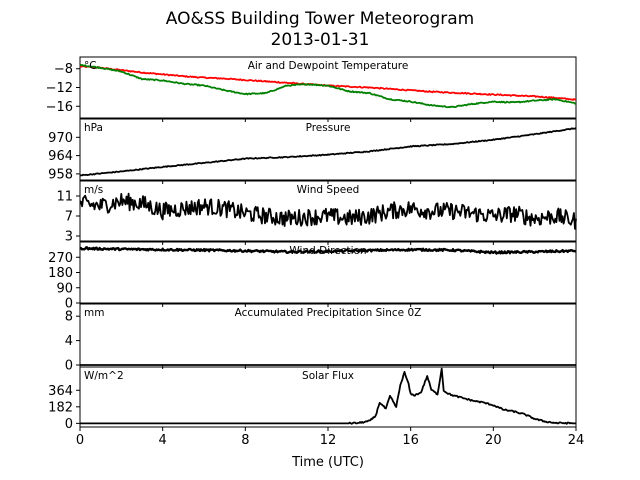  I want to click on panel-title: Wind Direction, so click(327, 251).